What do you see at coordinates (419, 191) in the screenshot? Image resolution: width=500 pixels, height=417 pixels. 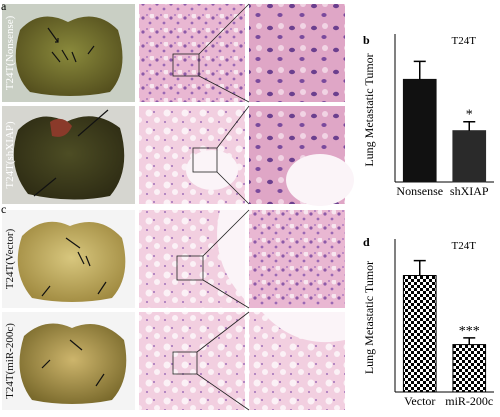 I see `x-tick-label: Nonsense` at bounding box center [419, 191].